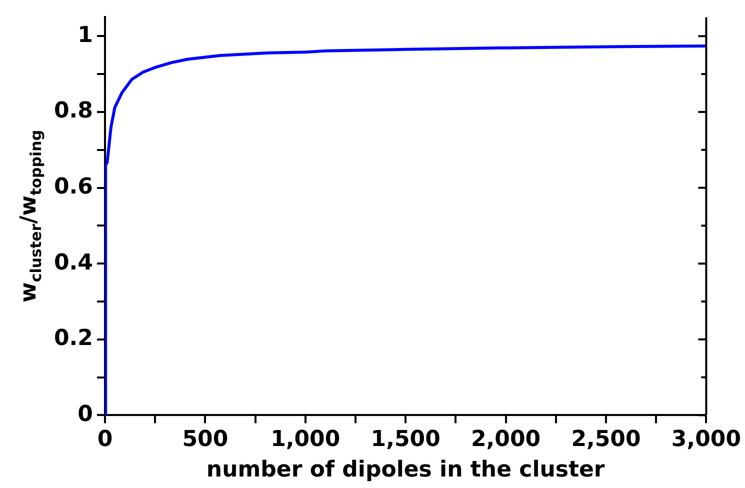 This screenshot has width=745, height=488. Describe the element at coordinates (405, 439) in the screenshot. I see `x-tick-label: 1,500` at that location.